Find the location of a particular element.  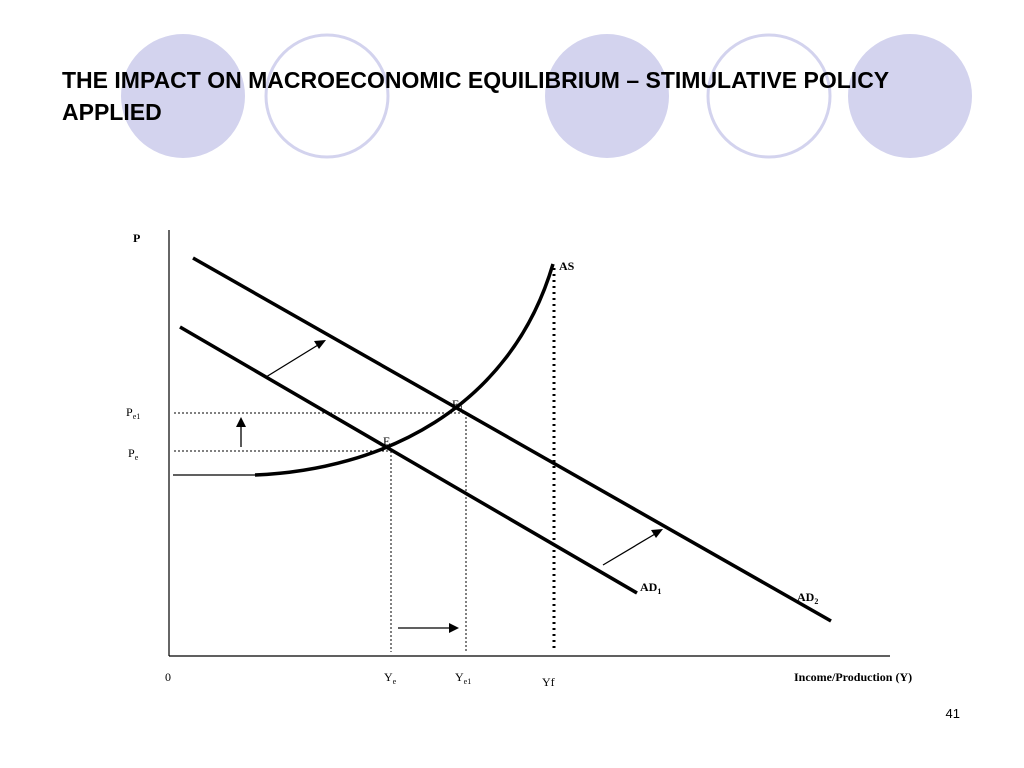

e-label: E is located at coordinates (386, 441).